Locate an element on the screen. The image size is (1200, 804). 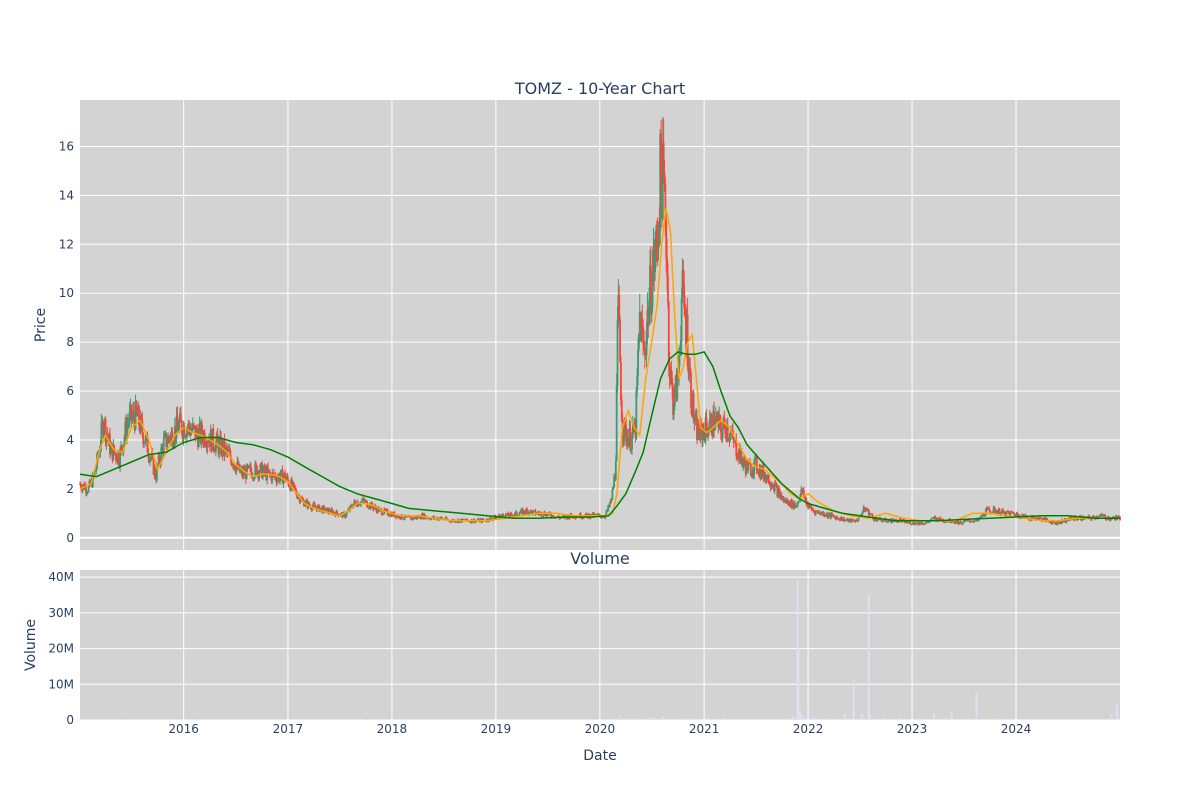
x-tick-label: 2019 is located at coordinates (496, 729).